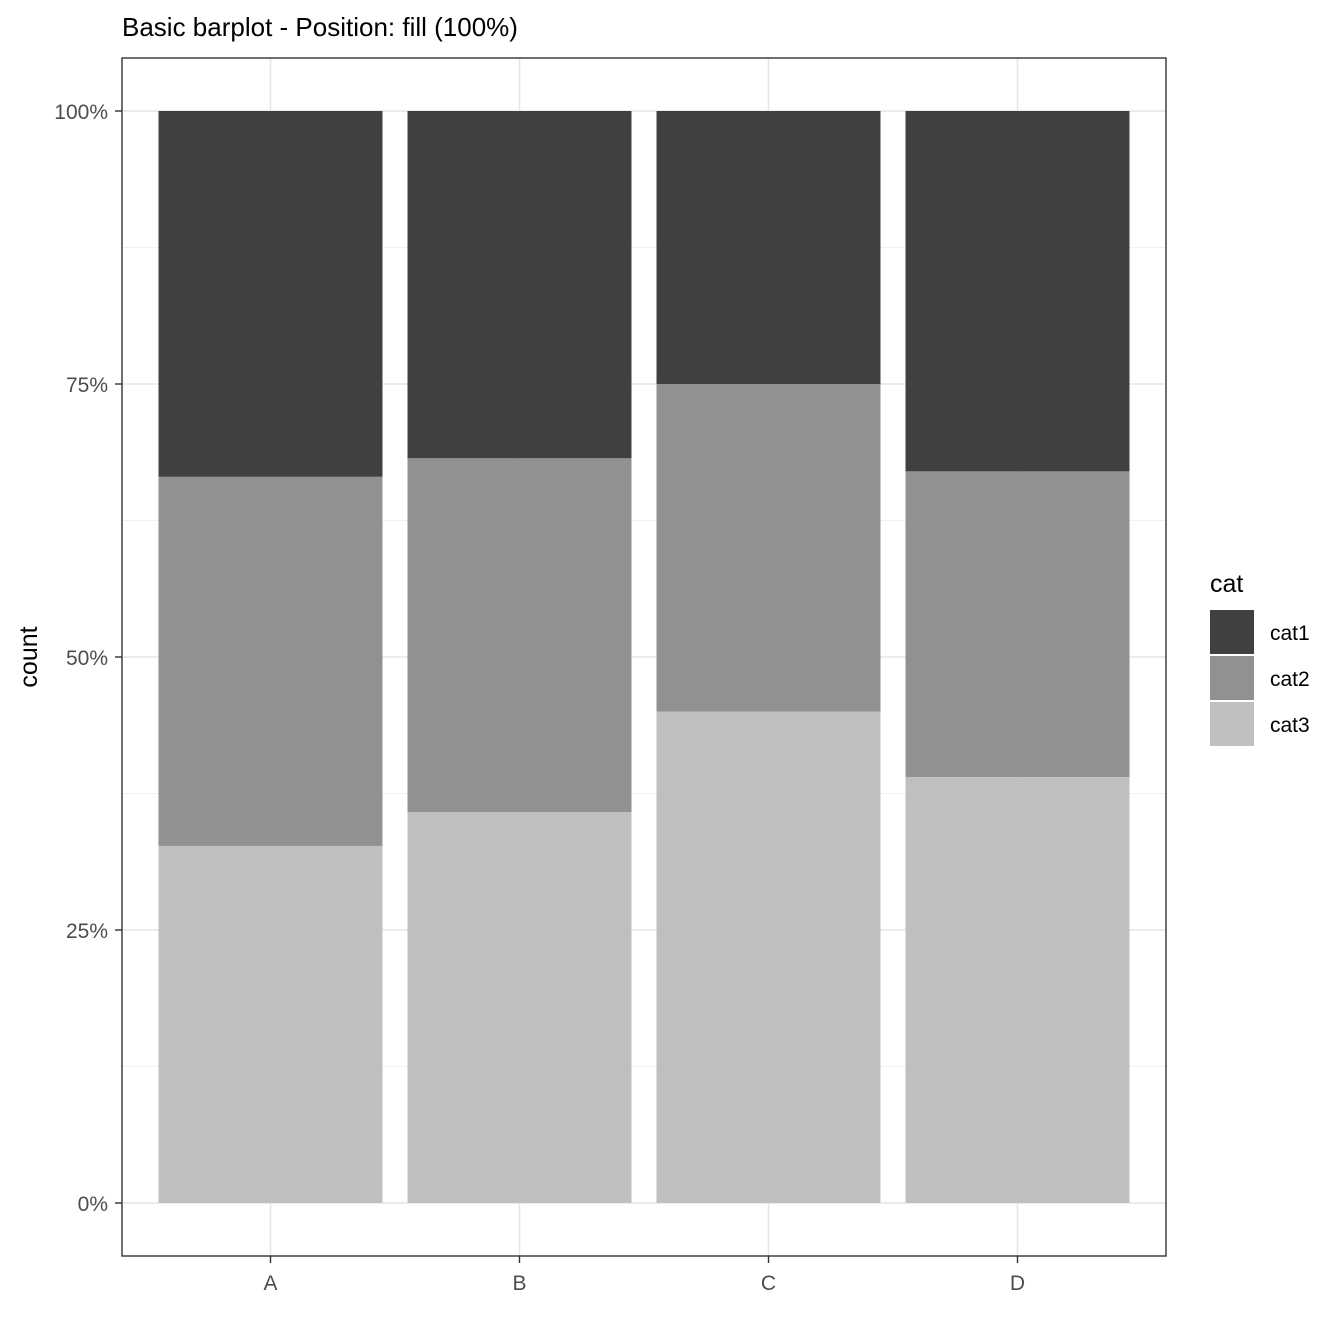 This screenshot has width=1344, height=1344. What do you see at coordinates (29, 656) in the screenshot?
I see `y-axis-title: count` at bounding box center [29, 656].